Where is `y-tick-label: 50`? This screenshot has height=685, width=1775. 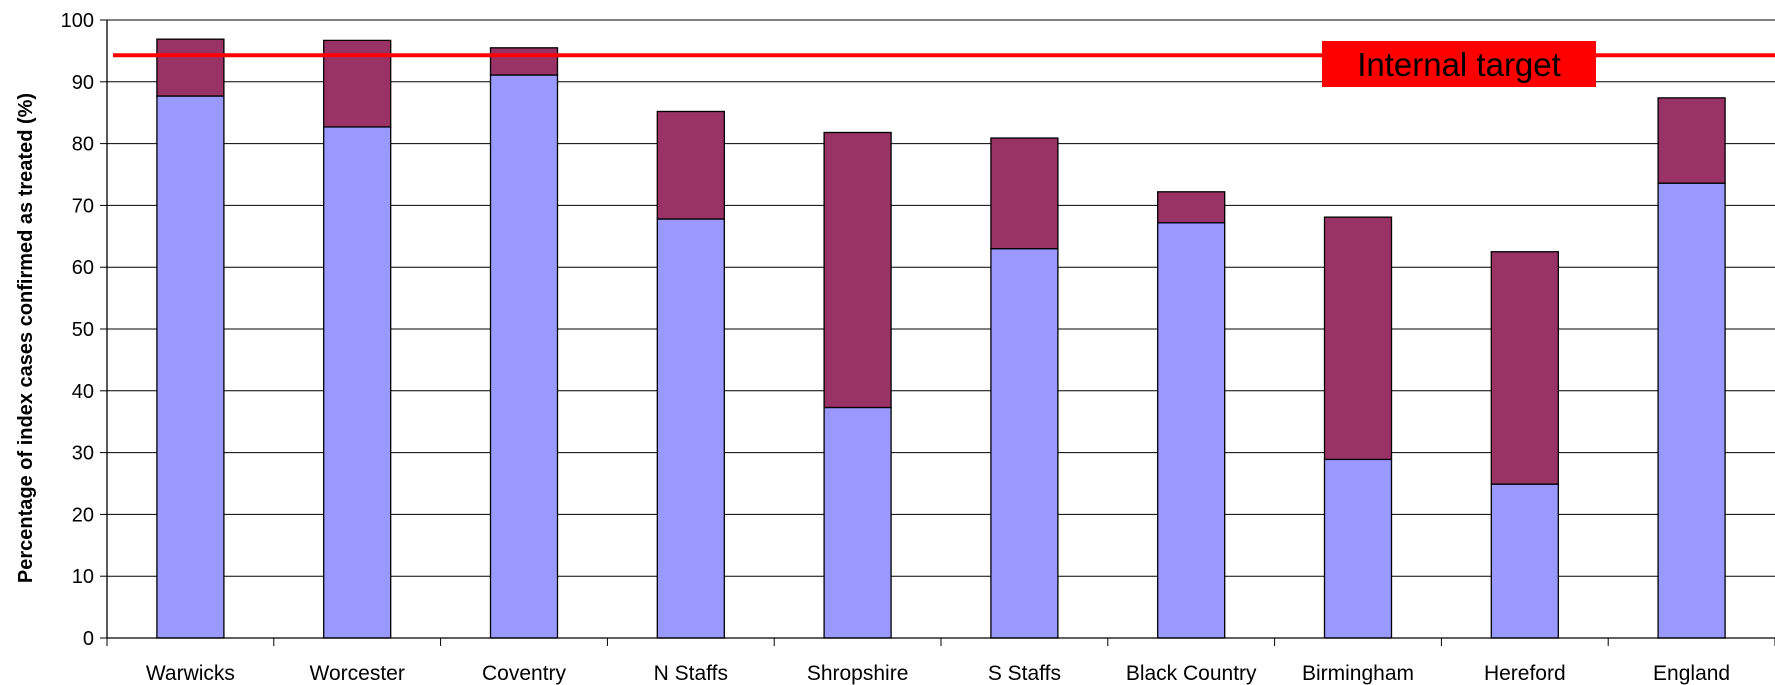
y-tick-label: 50 is located at coordinates (83, 330).